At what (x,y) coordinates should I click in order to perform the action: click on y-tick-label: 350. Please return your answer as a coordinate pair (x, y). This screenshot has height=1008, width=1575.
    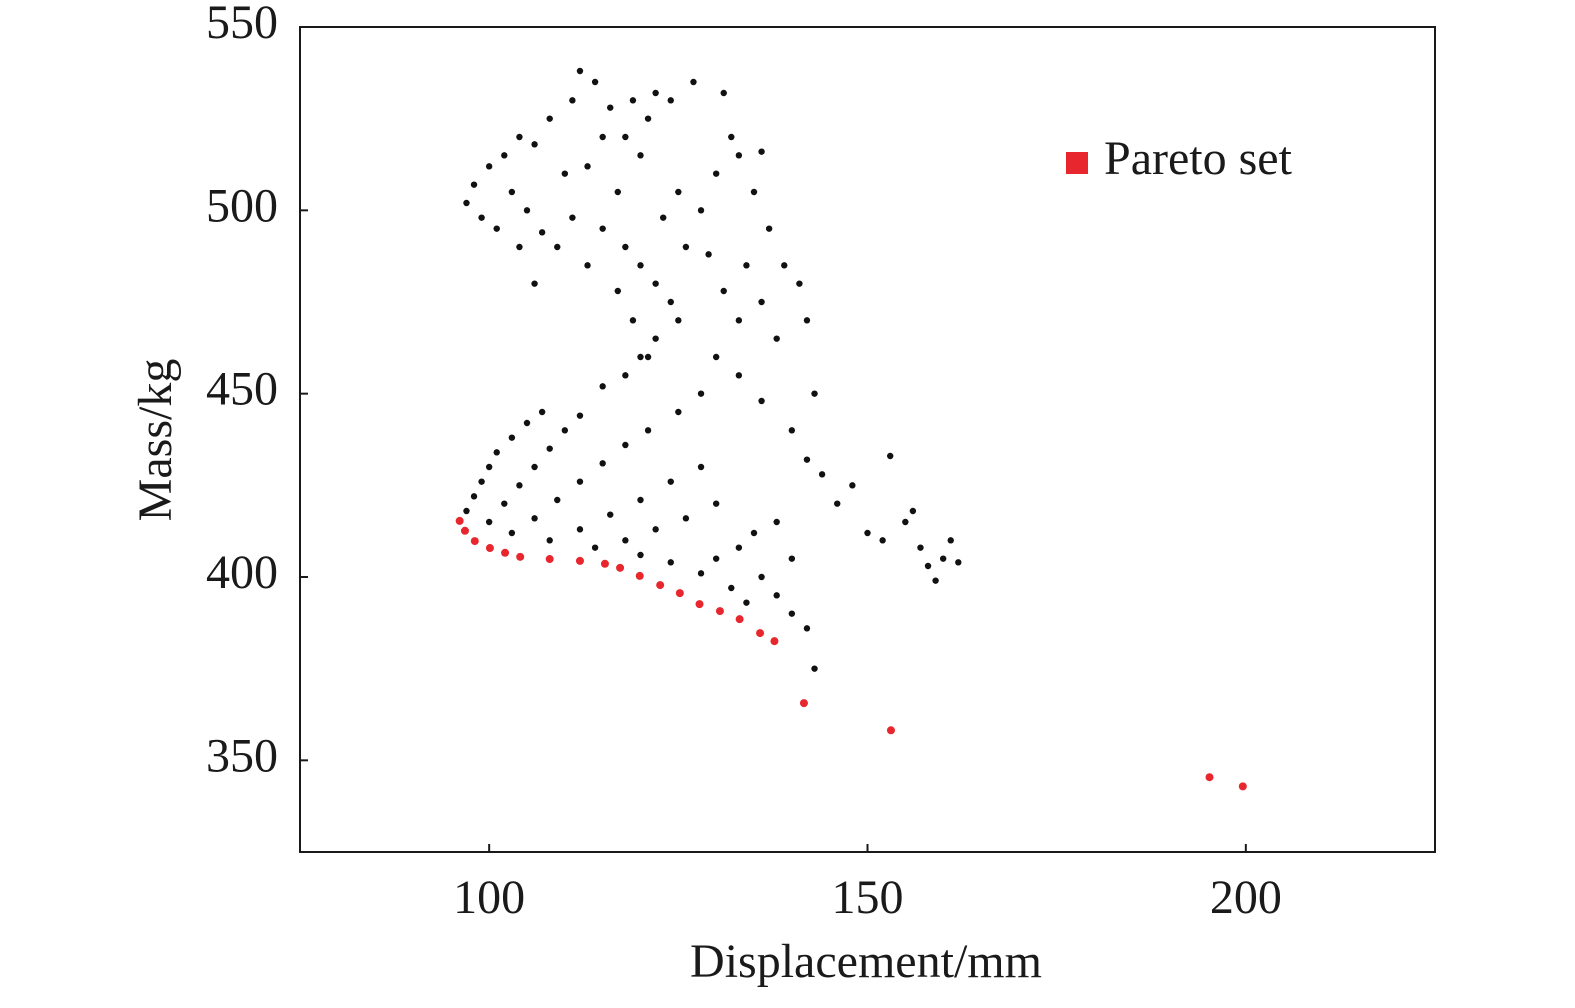
    Looking at the image, I should click on (242, 755).